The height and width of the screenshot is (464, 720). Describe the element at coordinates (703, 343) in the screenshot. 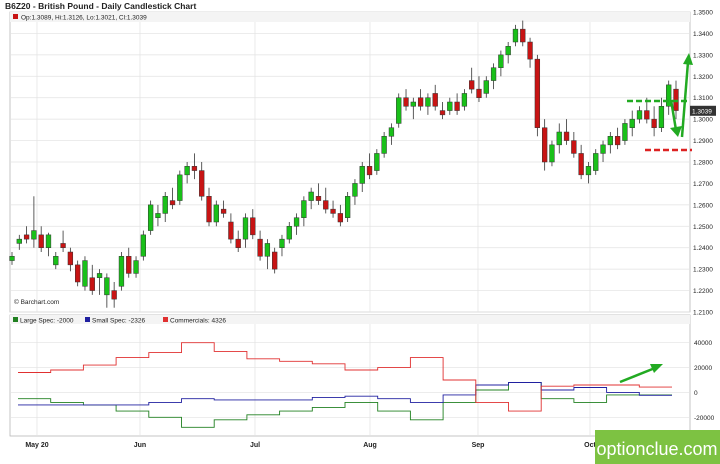

I see `cot-tick-label: 40000` at that location.